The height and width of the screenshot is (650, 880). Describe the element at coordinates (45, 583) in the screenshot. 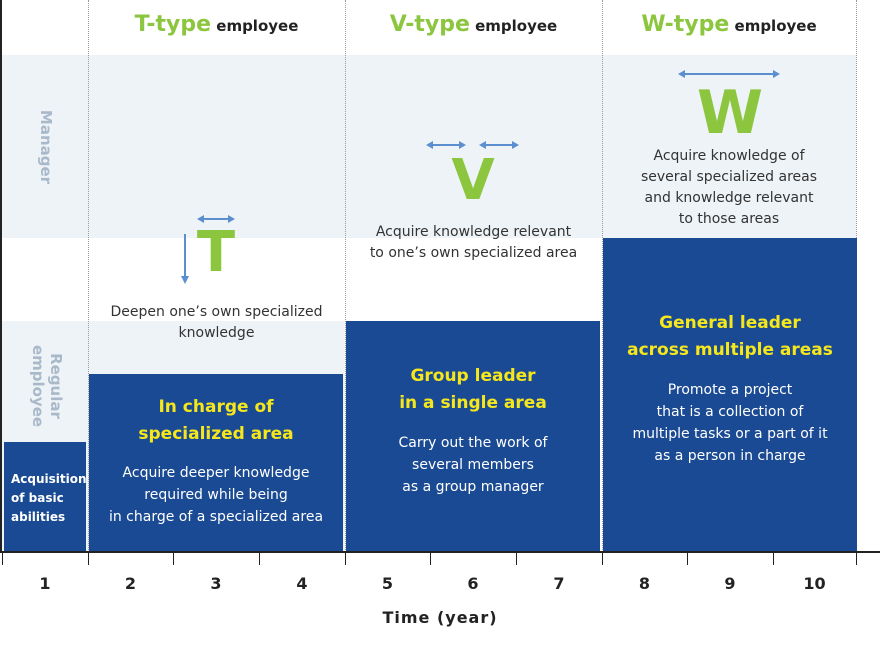

I see `axis-tick-label: 1` at that location.